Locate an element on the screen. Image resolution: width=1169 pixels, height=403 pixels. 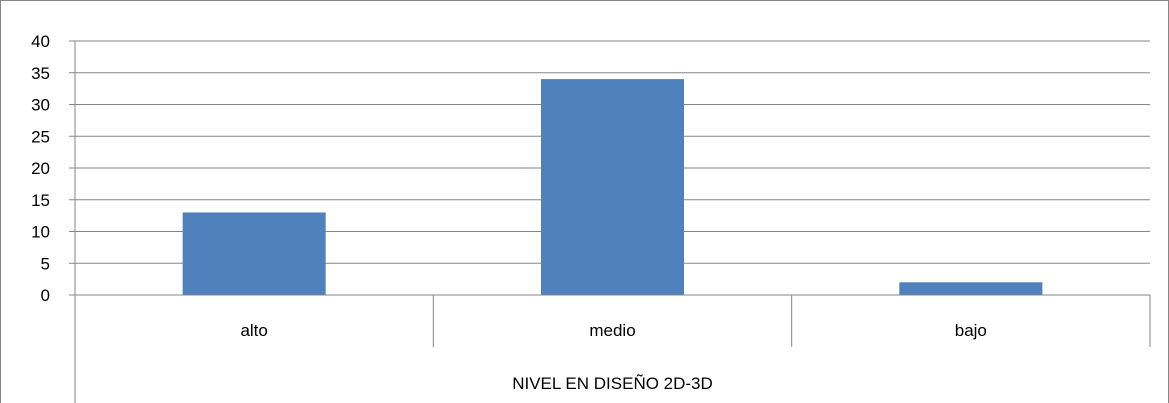
y-tick-label-0: 0 is located at coordinates (45, 295).